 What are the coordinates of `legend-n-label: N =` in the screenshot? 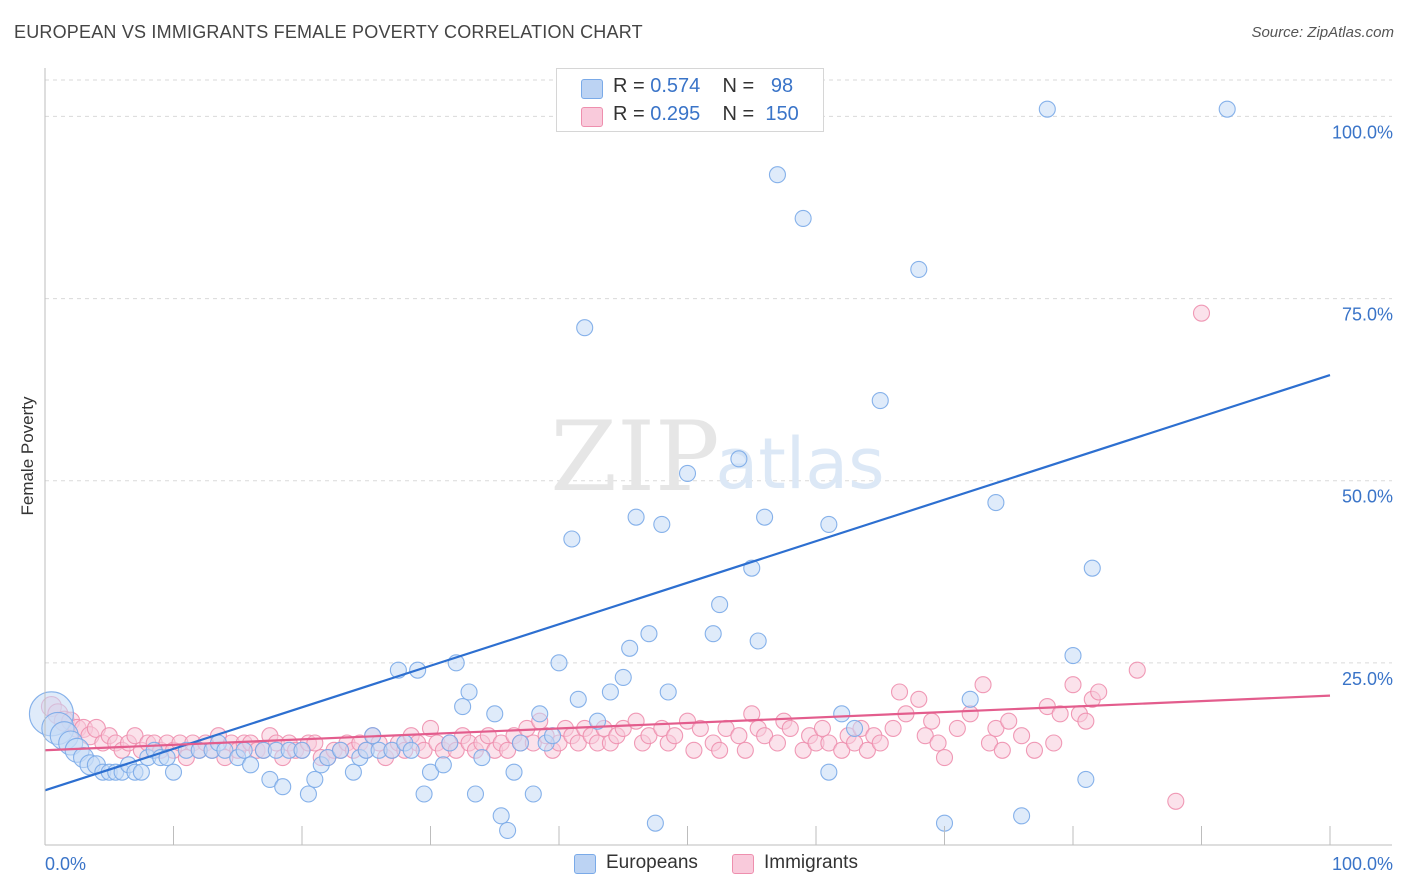 It's located at (738, 114).